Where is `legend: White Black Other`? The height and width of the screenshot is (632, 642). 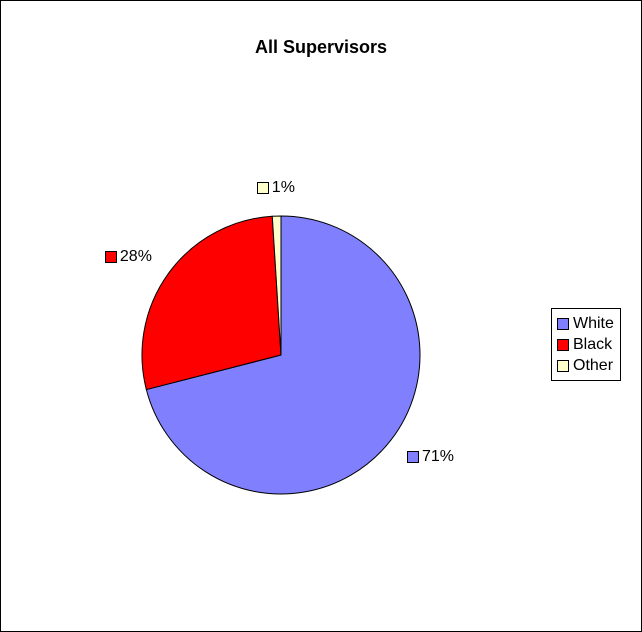
legend: White Black Other is located at coordinates (586, 344).